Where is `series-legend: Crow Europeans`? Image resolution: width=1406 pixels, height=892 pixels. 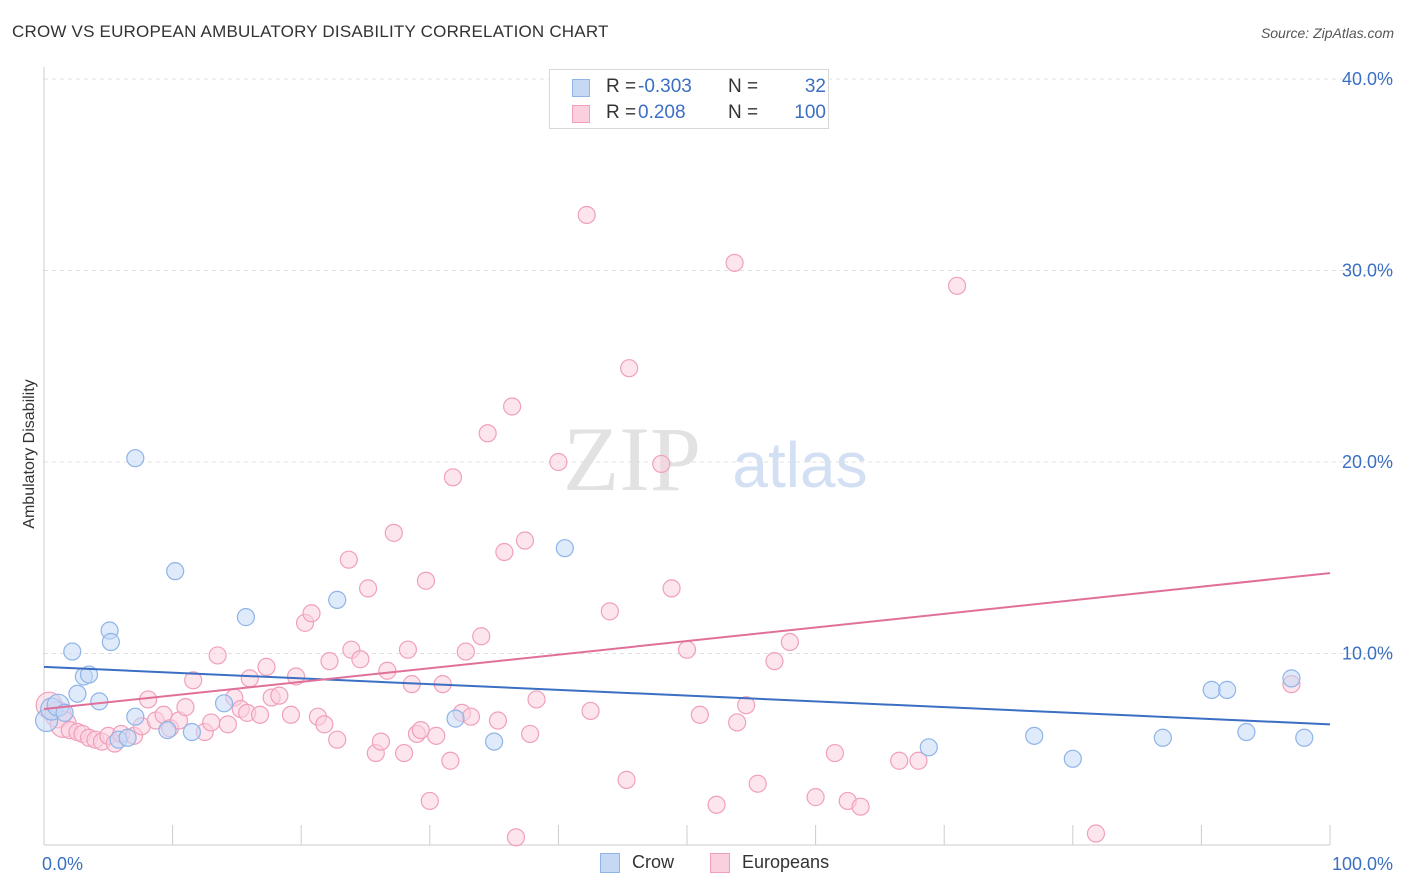 series-legend: Crow Europeans is located at coordinates (730, 863).